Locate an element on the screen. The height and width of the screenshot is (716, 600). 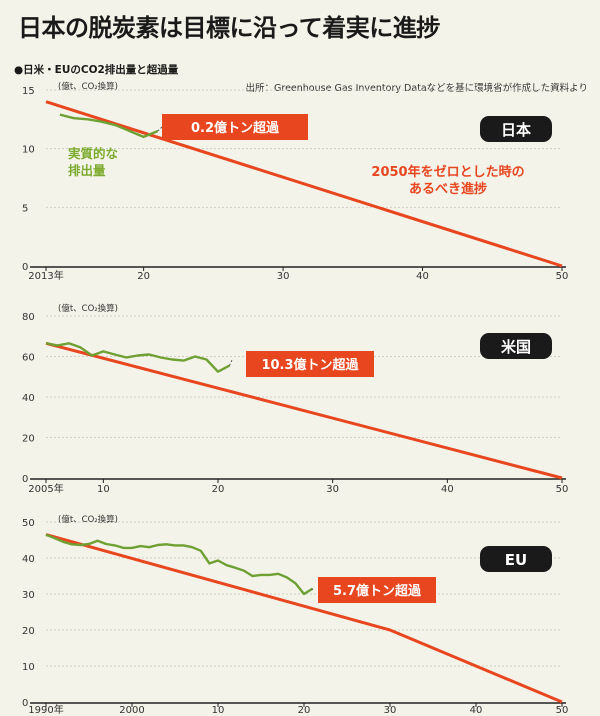
y-tick-label: 50 is located at coordinates (28, 523).